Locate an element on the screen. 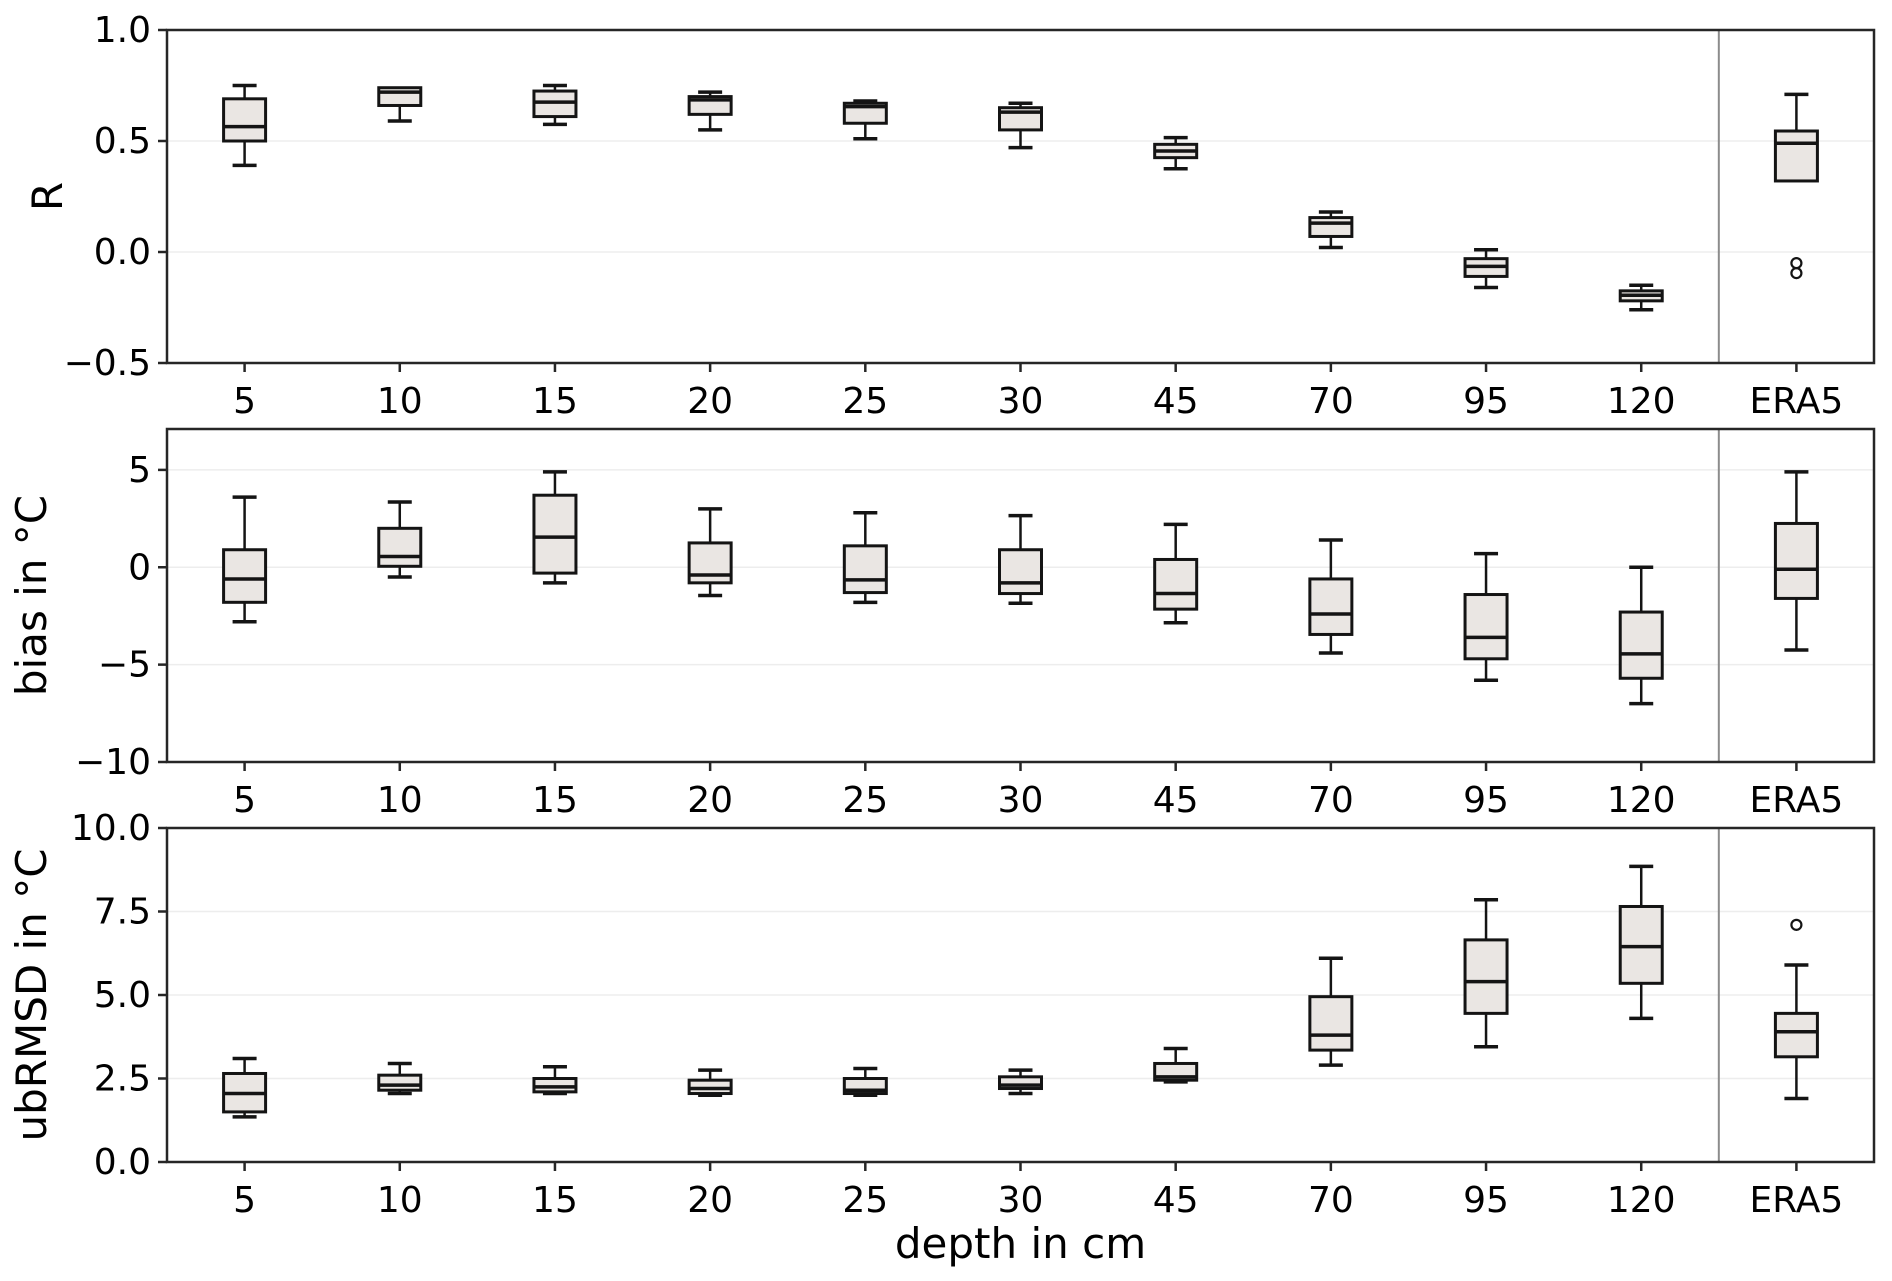 This screenshot has width=1892, height=1281. y-tick-label: 1.0 is located at coordinates (122, 30).